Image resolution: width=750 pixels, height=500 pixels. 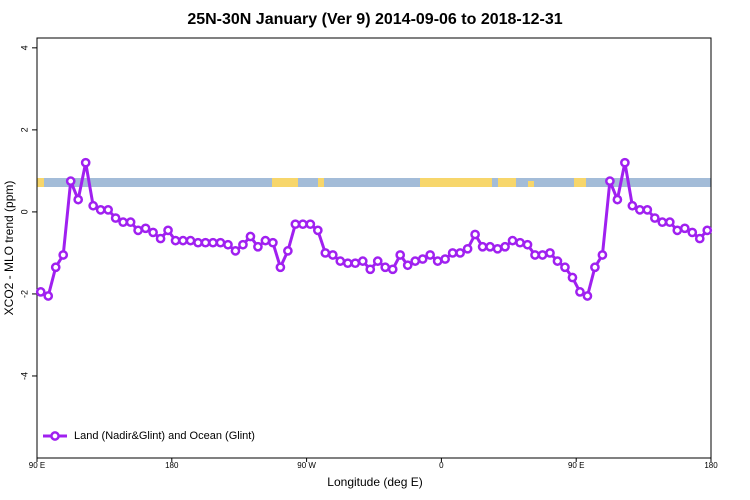 I want to click on y-axis-label: XCO2 - MLO trend (ppm), so click(x=9, y=248).